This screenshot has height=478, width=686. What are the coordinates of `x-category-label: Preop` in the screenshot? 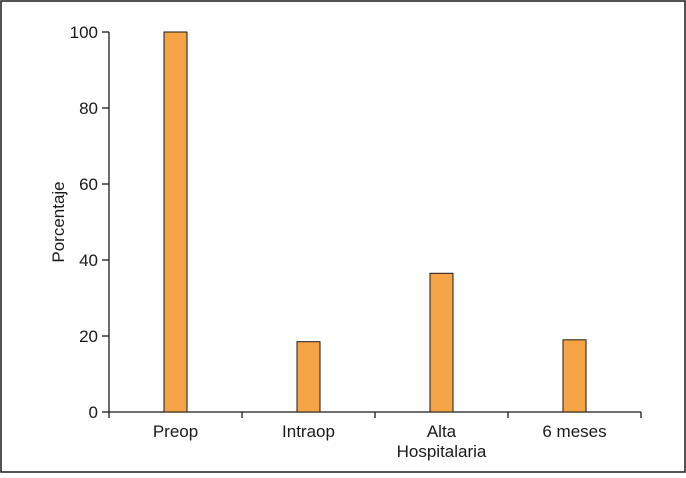 It's located at (175, 431).